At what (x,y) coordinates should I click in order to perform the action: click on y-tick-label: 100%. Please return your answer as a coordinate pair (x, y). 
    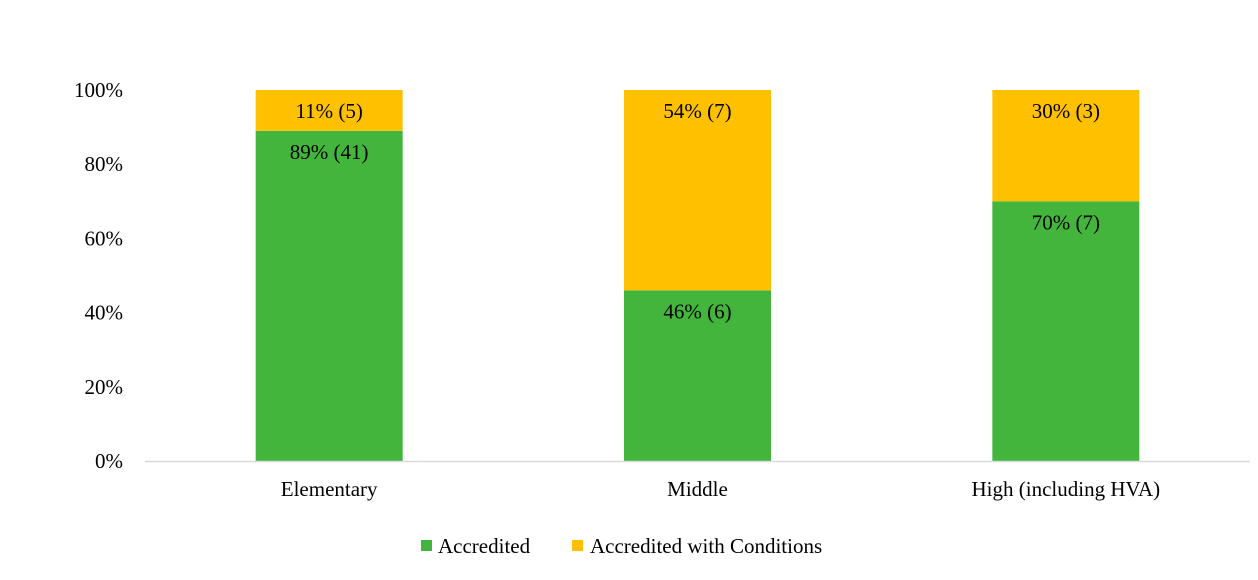
    Looking at the image, I should click on (98, 90).